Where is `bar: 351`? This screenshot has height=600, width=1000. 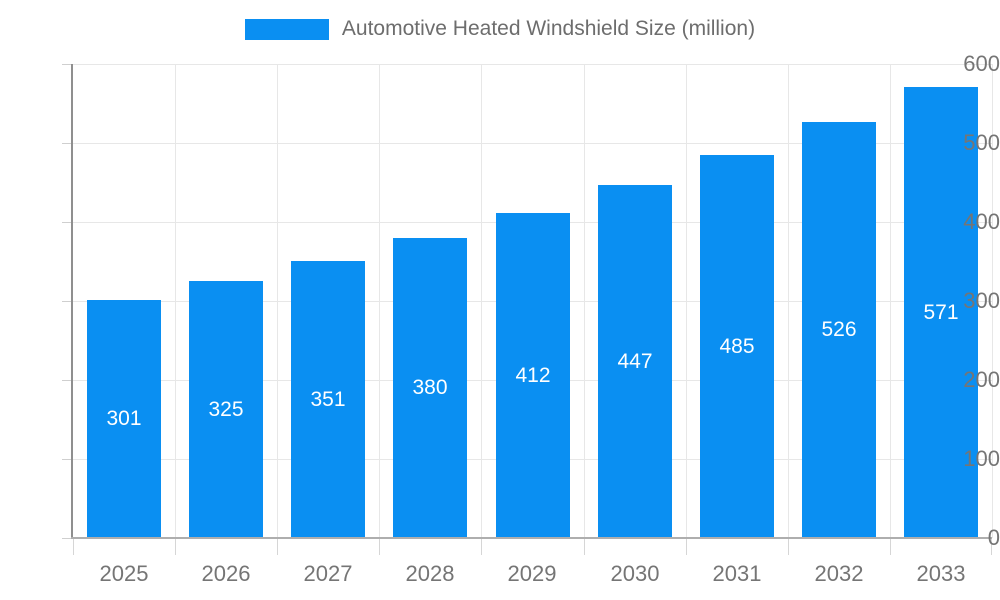
bar: 351 is located at coordinates (328, 399).